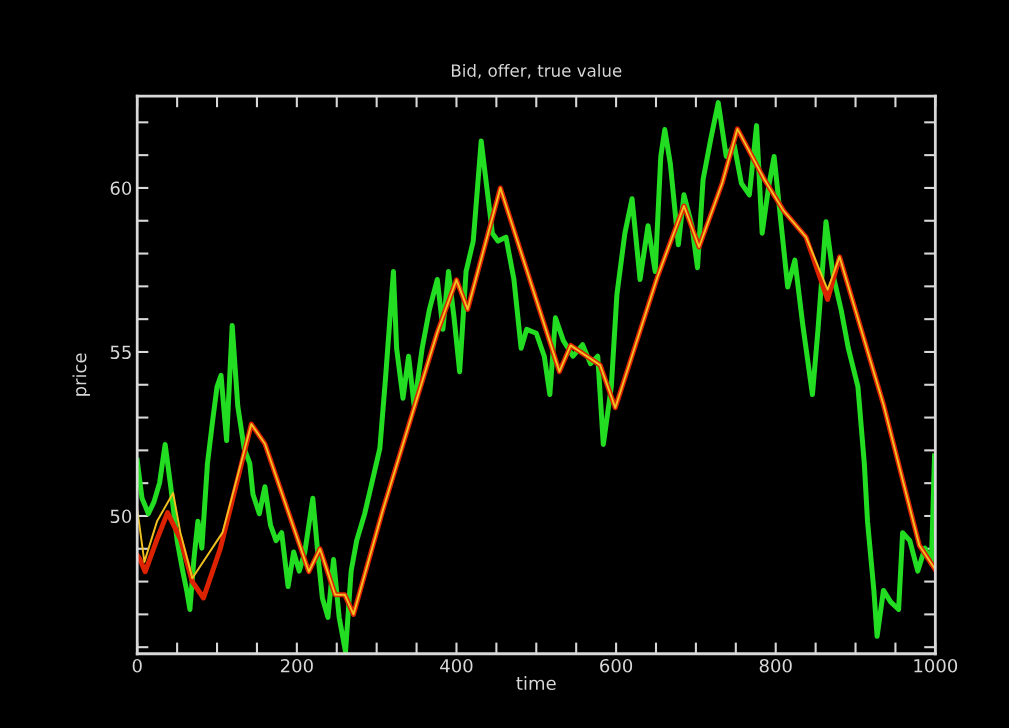 The height and width of the screenshot is (728, 1009). Describe the element at coordinates (121, 516) in the screenshot. I see `y-tick-label: 50` at that location.